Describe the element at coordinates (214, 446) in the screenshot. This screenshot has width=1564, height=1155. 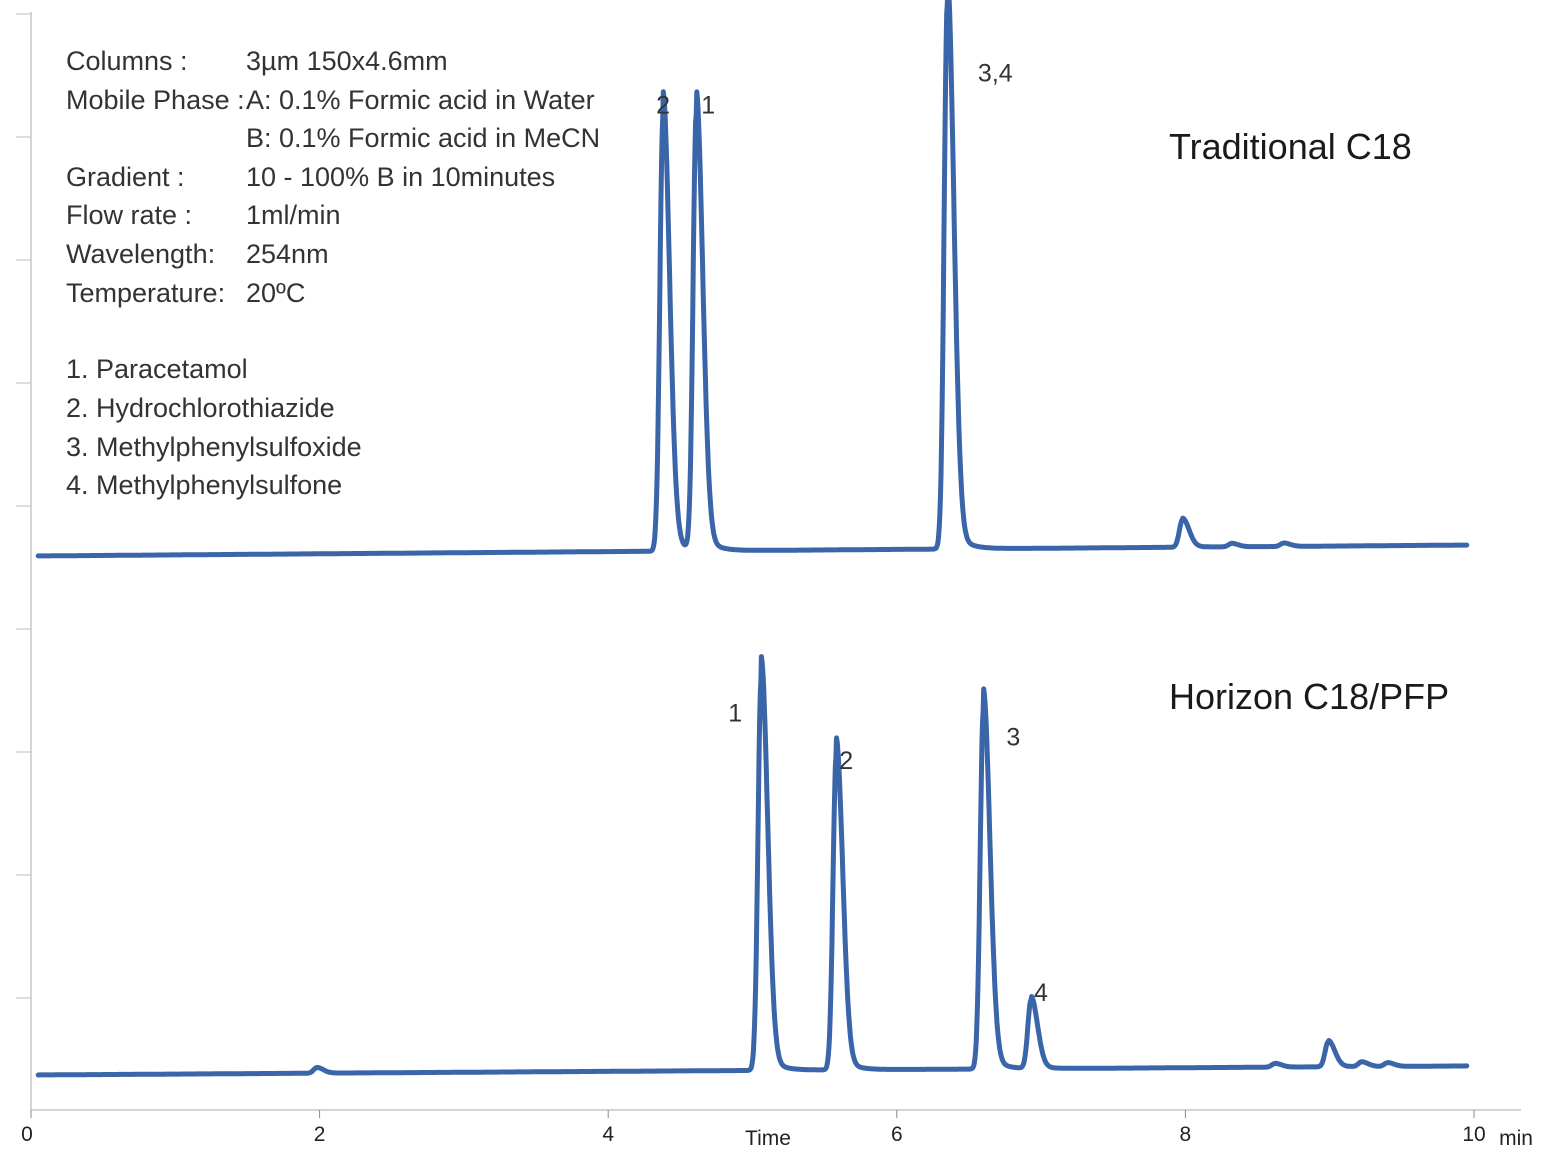
I see `compound-item: 3. Methylphenylsulfoxide` at that location.